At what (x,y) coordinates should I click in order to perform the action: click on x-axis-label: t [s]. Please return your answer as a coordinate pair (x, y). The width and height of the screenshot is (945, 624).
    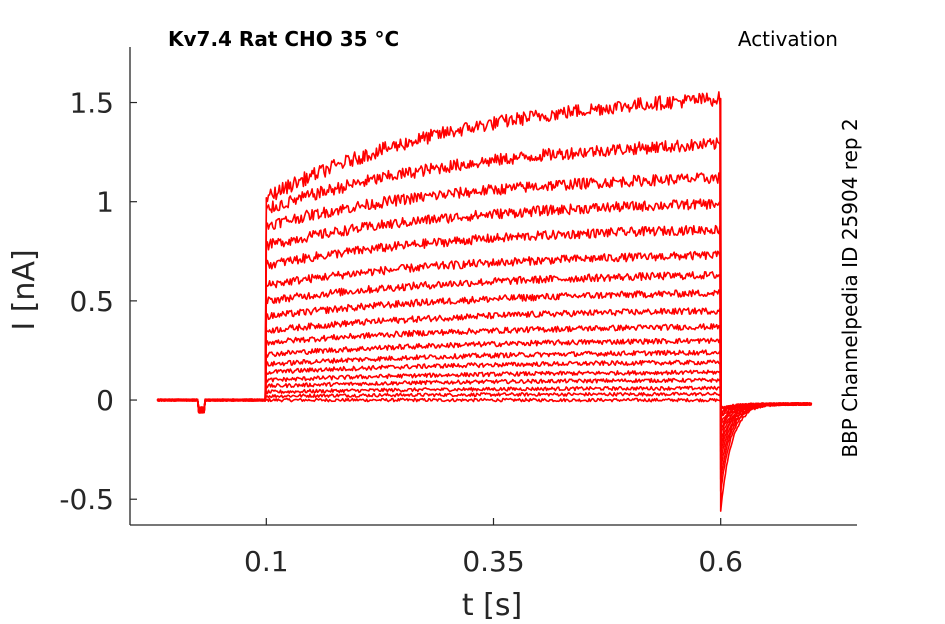
    Looking at the image, I should click on (492, 605).